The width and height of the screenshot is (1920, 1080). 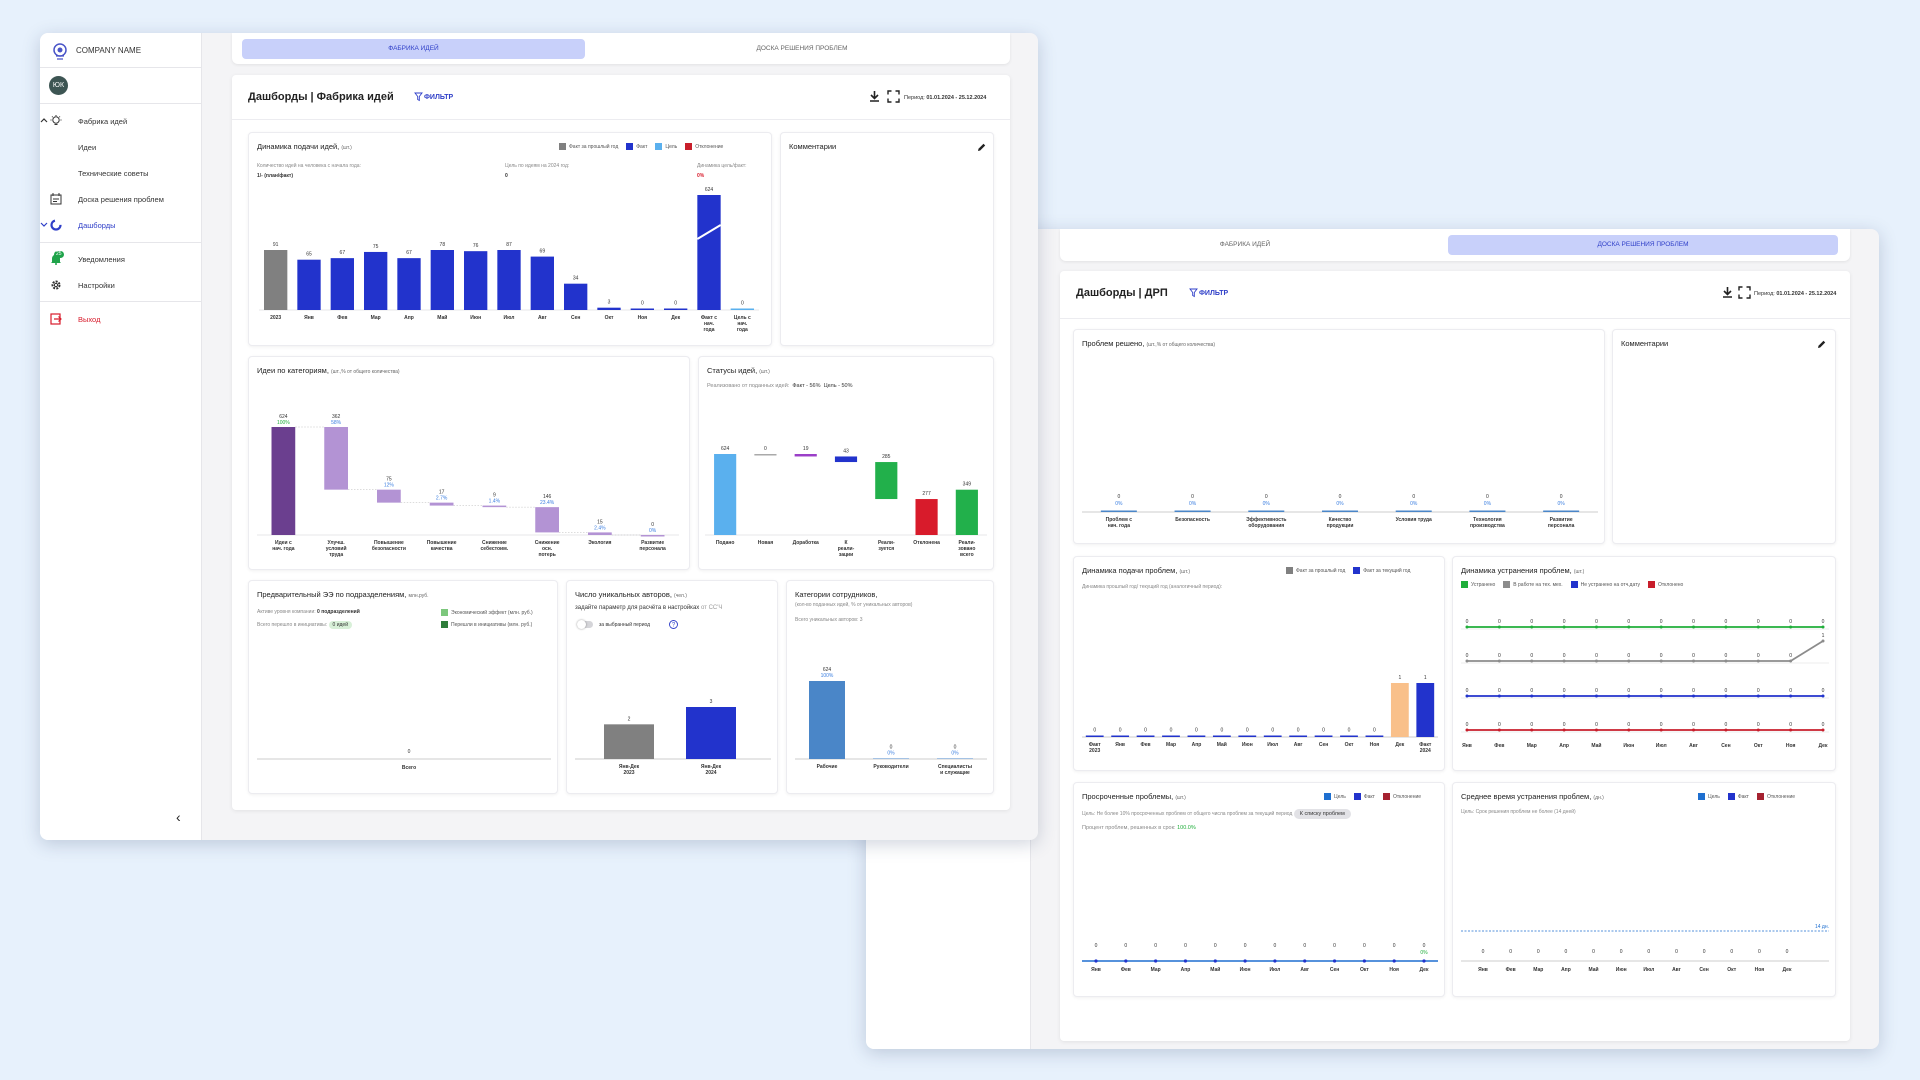 I want to click on chart-value-label: 285, so click(x=886, y=457).